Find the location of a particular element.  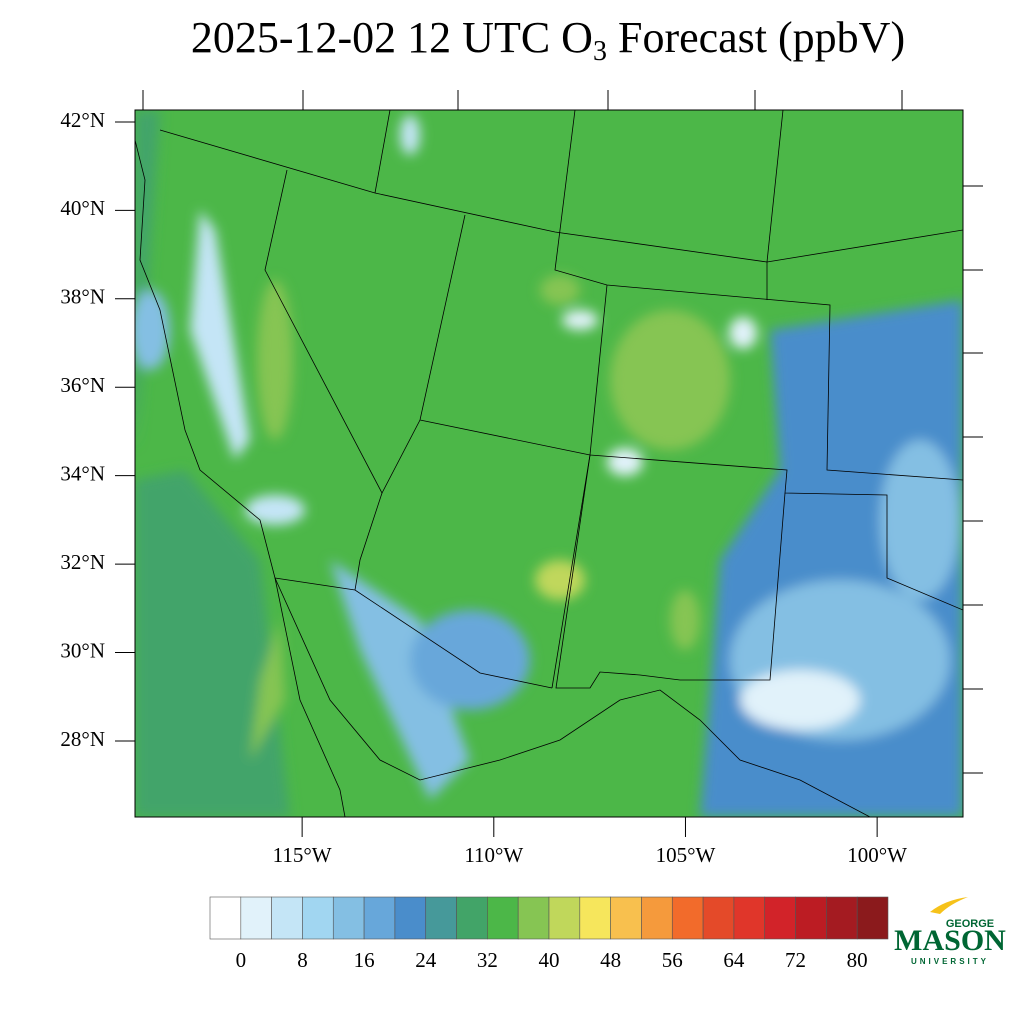

logo-top: GEORGE is located at coordinates (970, 924).